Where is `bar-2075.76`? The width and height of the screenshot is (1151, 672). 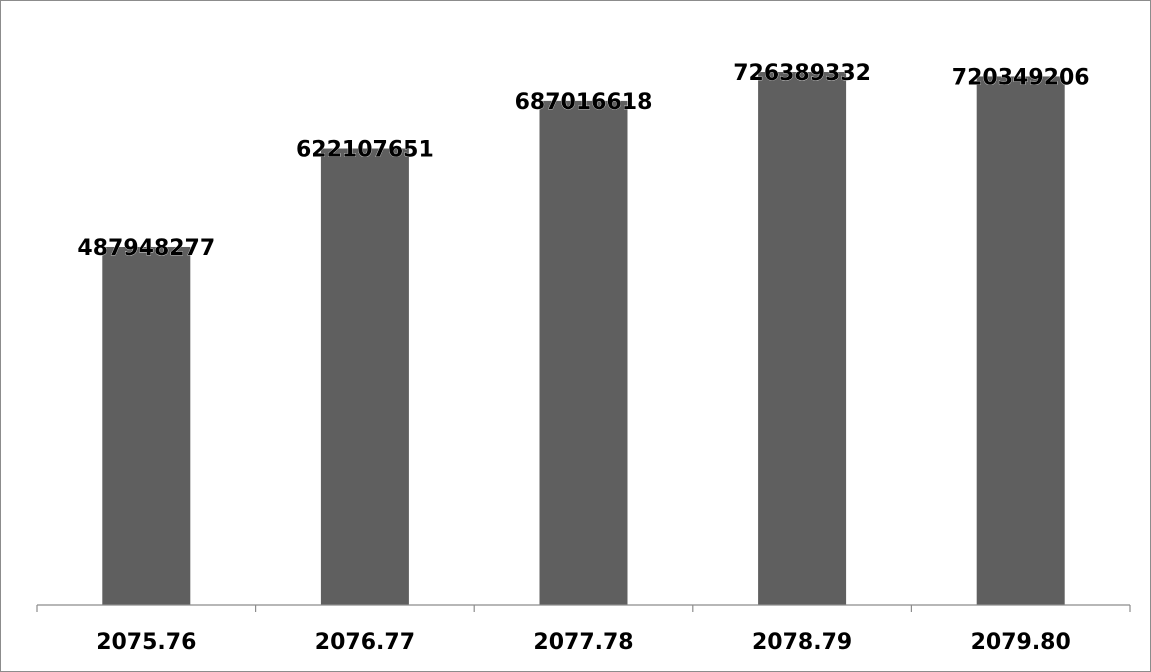 bar-2075.76 is located at coordinates (146, 425).